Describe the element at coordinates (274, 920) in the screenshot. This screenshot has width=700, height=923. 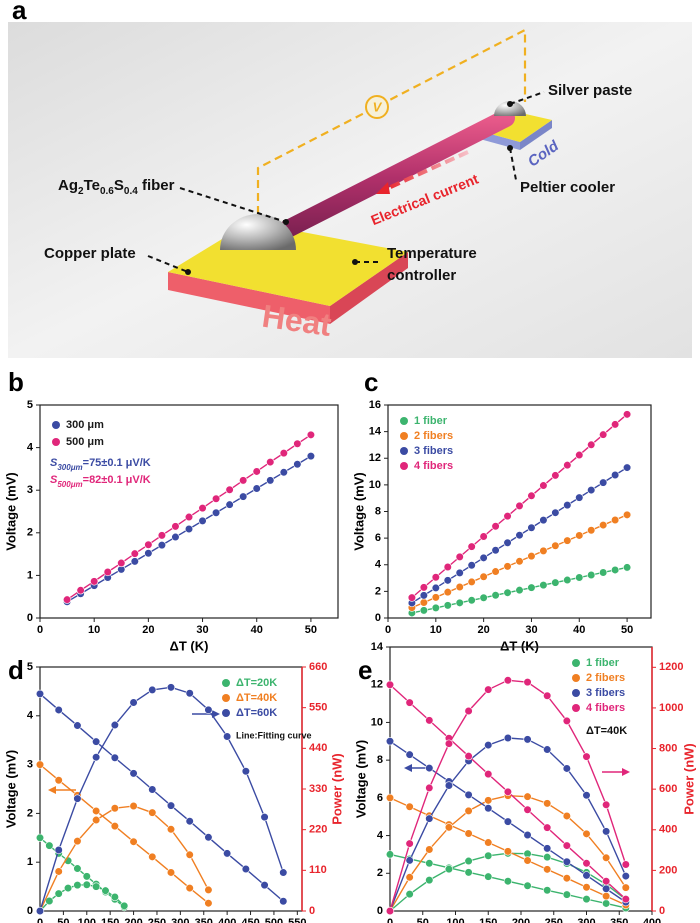
I see `x-tick-label: 500` at that location.